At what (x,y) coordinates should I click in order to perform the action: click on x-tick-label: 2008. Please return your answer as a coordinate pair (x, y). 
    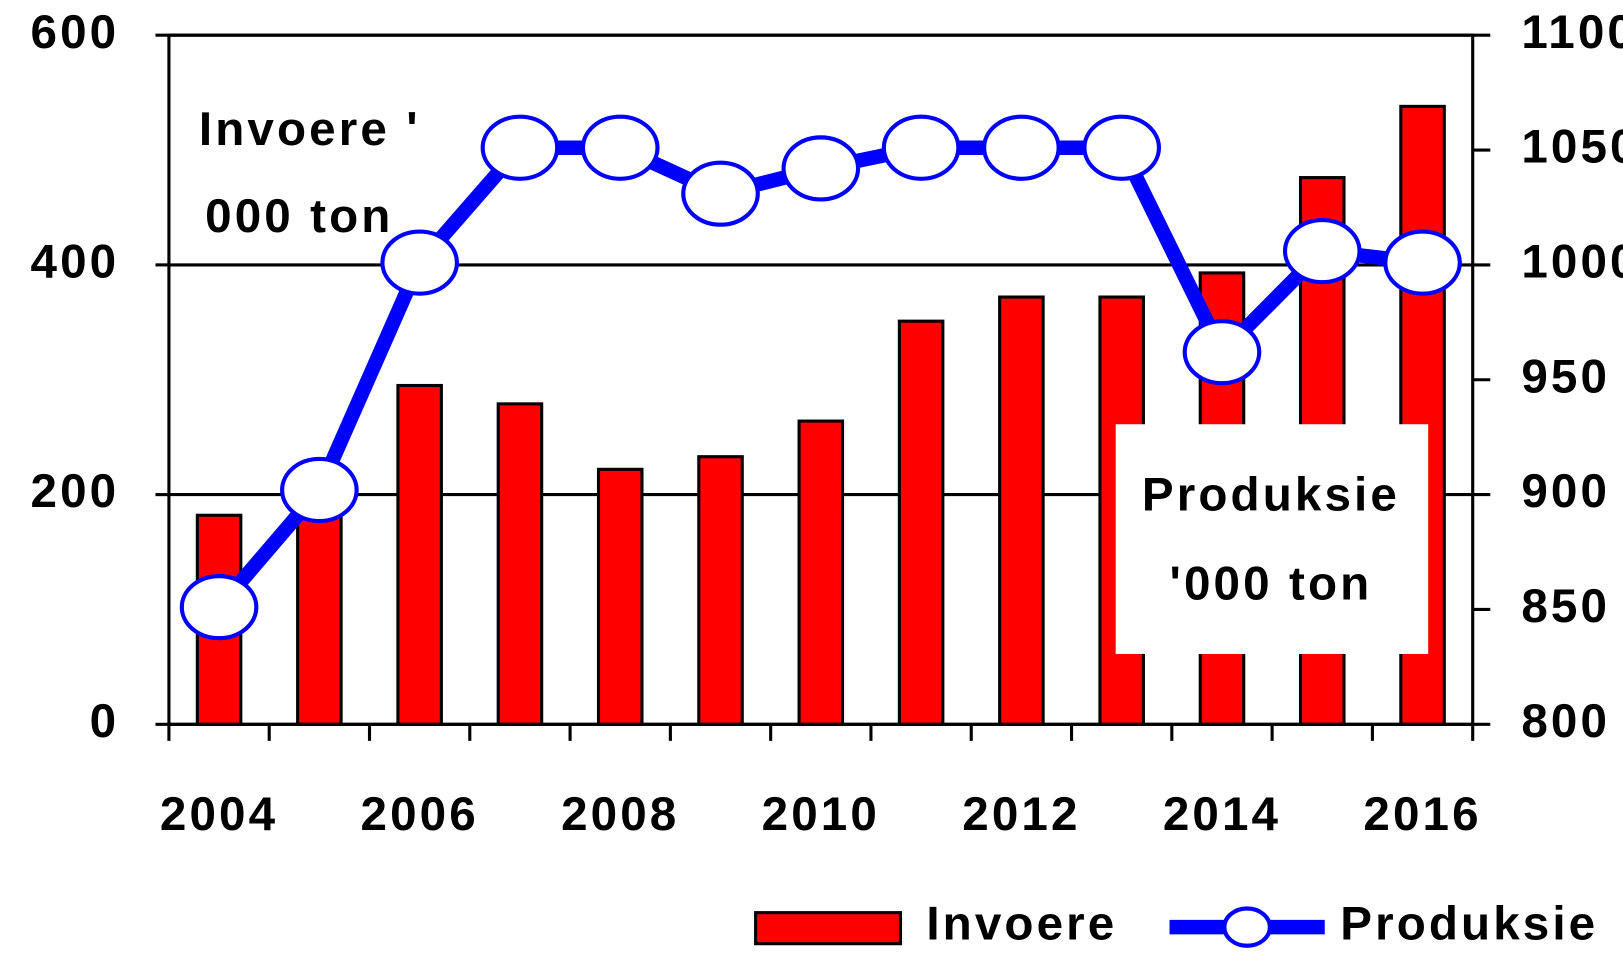
    Looking at the image, I should click on (620, 814).